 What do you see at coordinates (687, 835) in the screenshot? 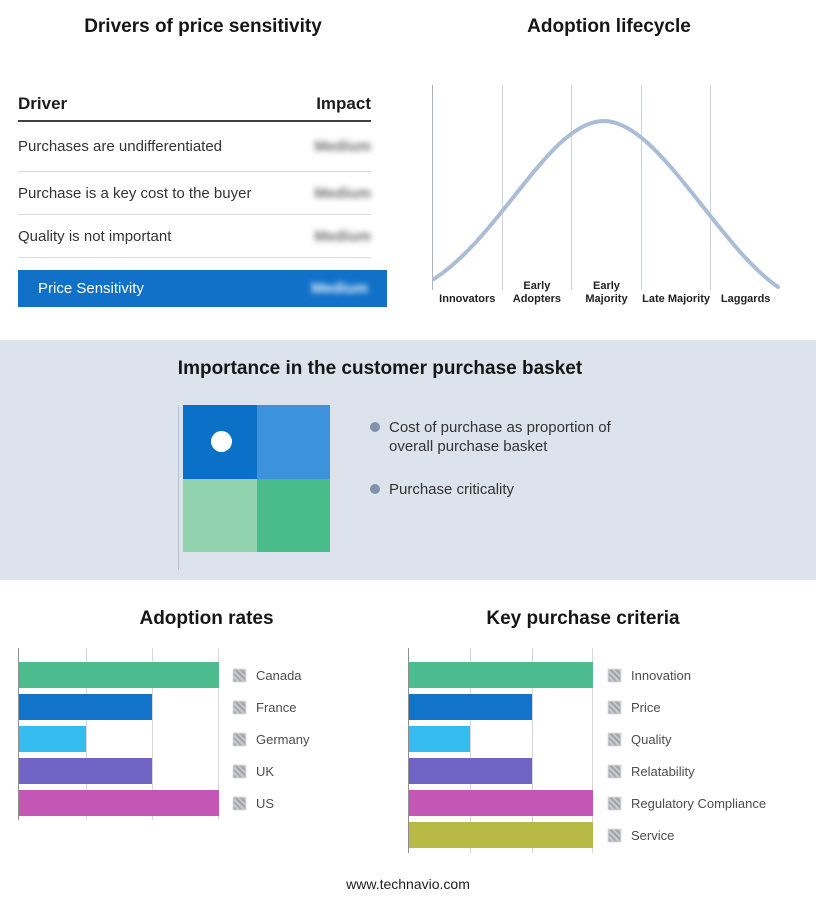
I see `legend-item: Service` at bounding box center [687, 835].